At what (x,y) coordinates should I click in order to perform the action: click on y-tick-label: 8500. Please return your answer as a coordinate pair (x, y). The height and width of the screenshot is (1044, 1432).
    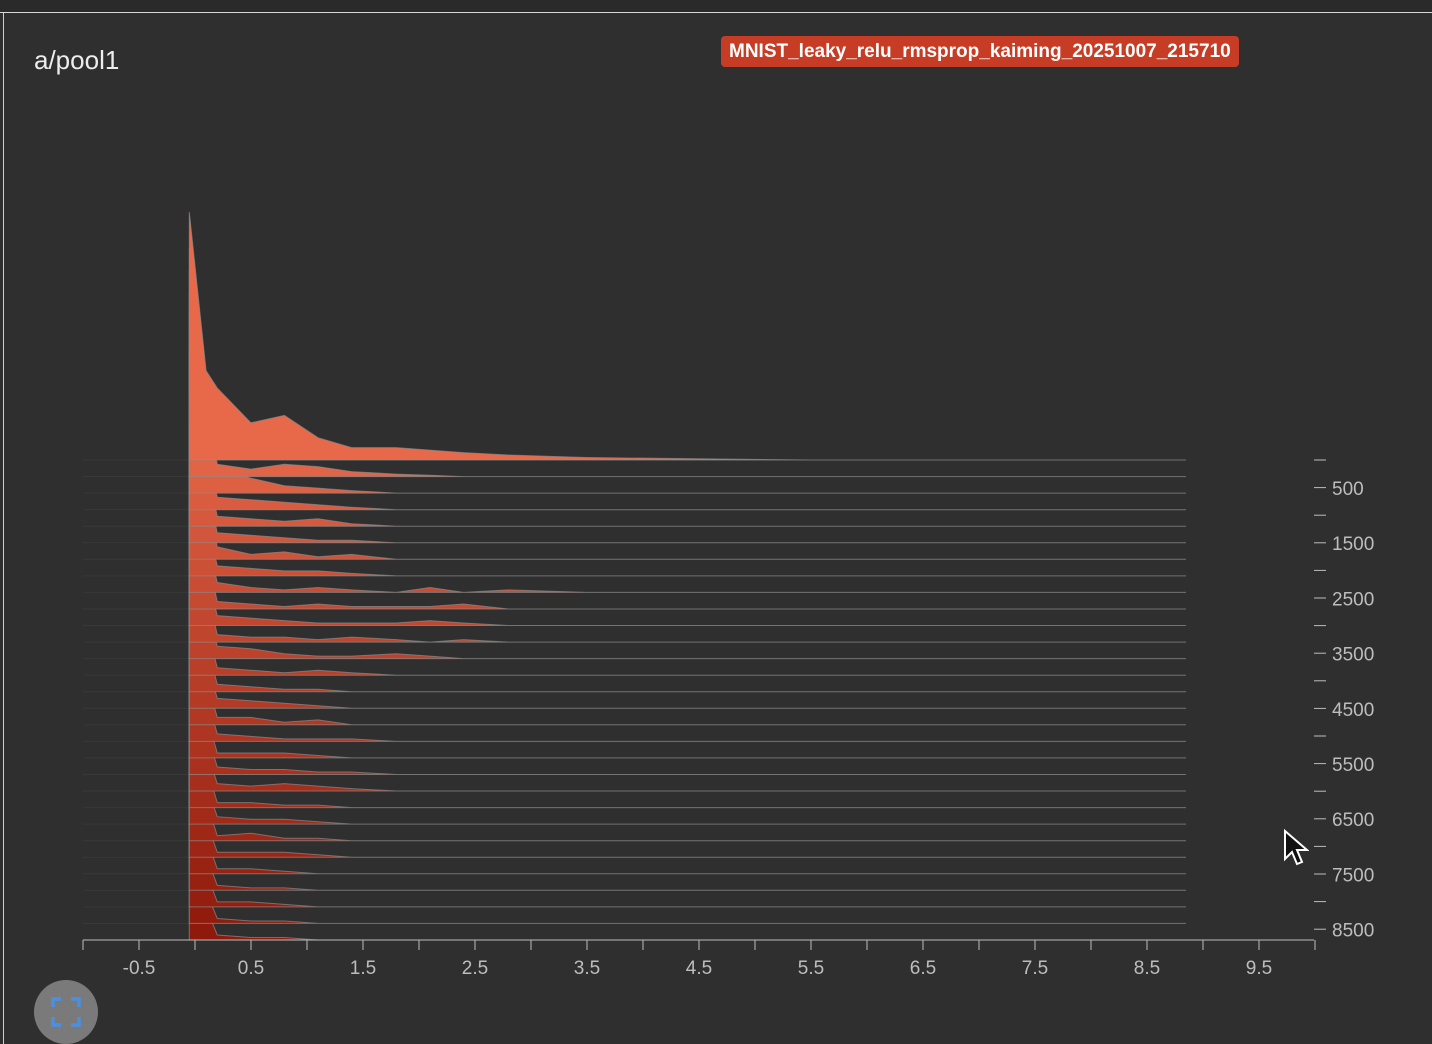
    Looking at the image, I should click on (1353, 931).